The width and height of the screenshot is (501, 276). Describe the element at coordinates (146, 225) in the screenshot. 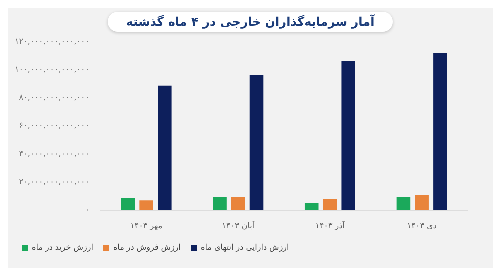

I see `x-tick-label: مهر ۱۴۰۳` at that location.